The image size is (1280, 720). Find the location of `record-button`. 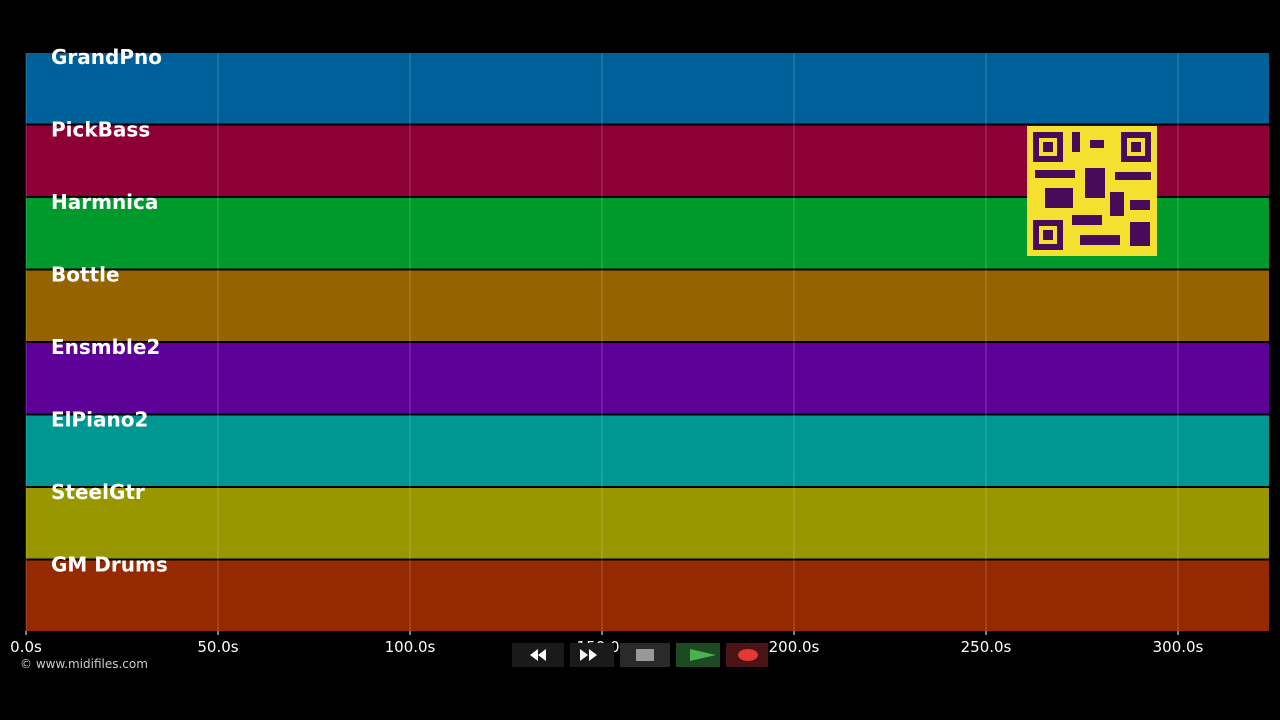

record-button is located at coordinates (747, 655).